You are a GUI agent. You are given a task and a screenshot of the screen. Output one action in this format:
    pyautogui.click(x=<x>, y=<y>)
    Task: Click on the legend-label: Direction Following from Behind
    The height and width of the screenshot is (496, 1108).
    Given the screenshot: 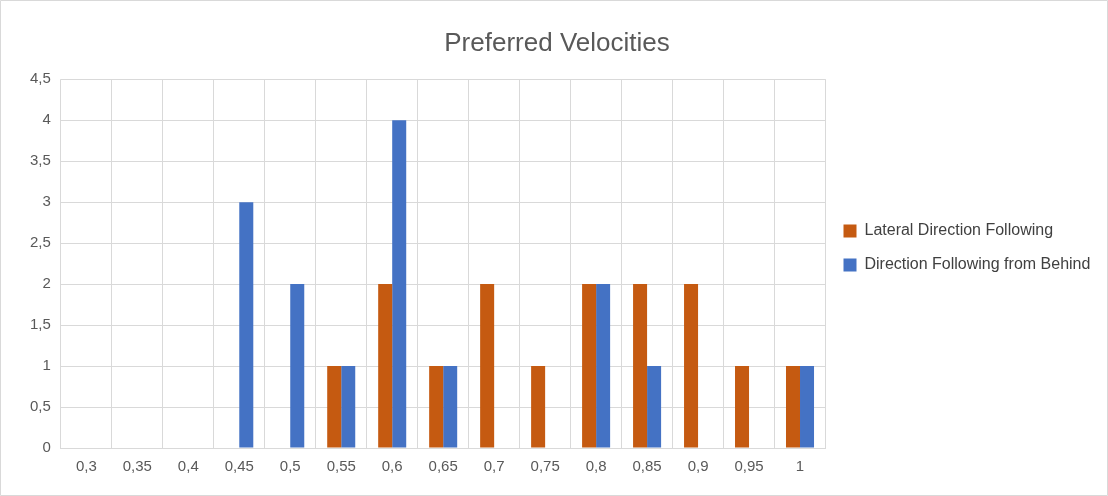 What is the action you would take?
    pyautogui.click(x=977, y=264)
    